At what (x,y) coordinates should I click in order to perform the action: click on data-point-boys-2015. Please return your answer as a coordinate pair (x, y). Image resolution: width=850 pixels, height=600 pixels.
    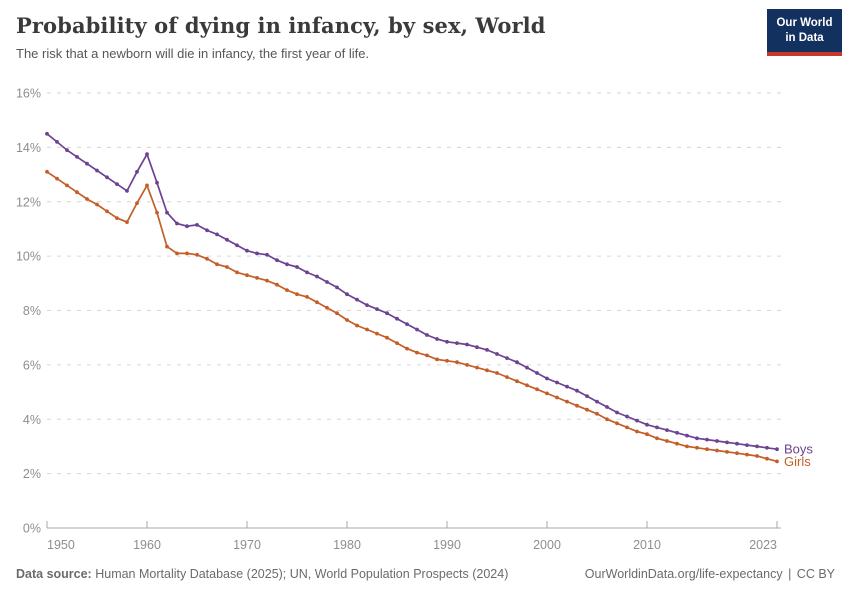
    Looking at the image, I should click on (697, 438).